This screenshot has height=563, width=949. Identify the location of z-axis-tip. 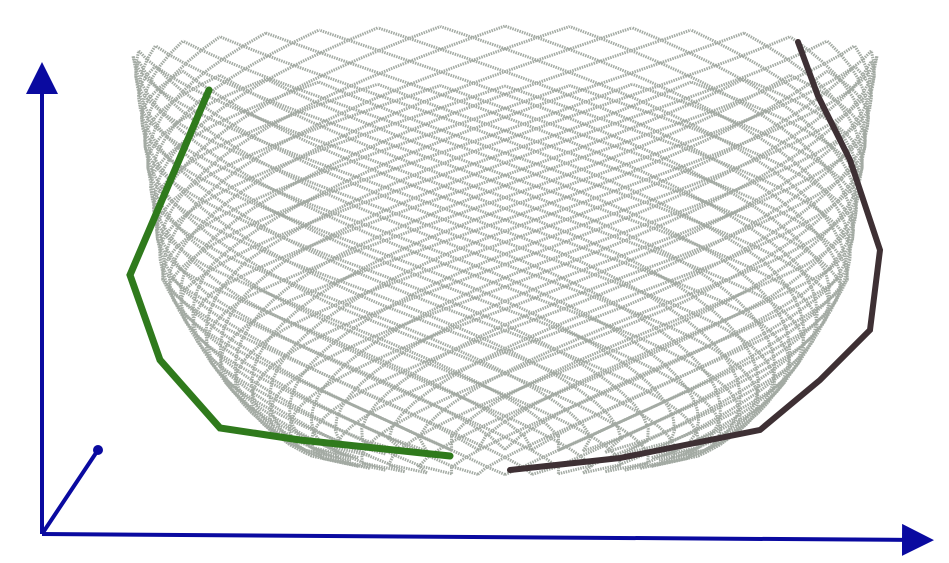
(98, 450).